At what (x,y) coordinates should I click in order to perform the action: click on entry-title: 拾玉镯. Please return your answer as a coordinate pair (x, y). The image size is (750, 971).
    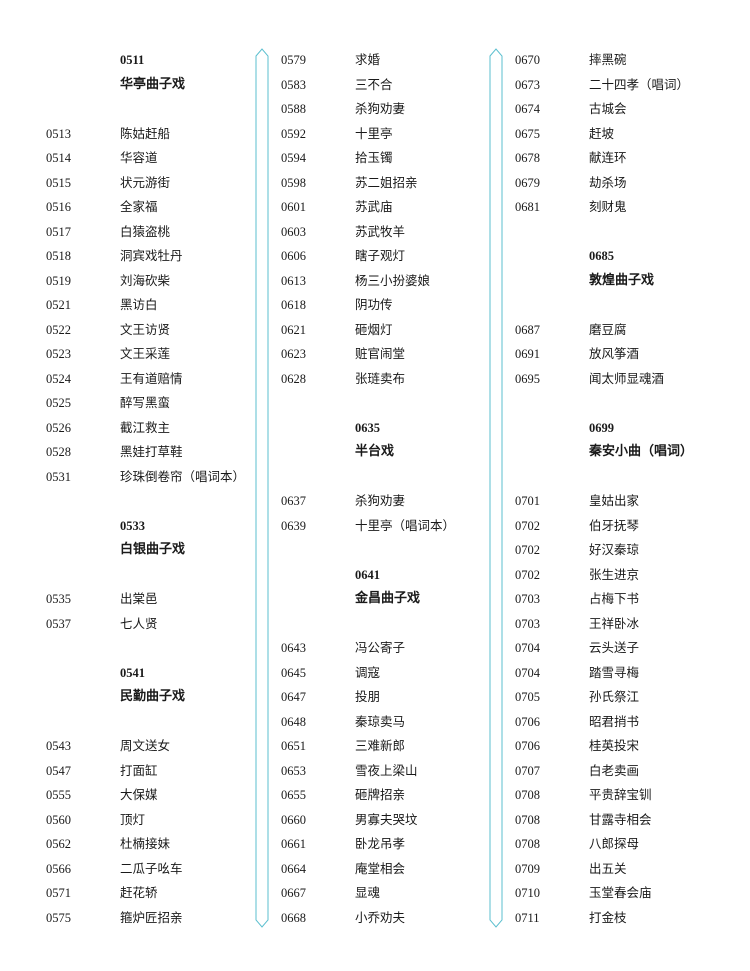
    Looking at the image, I should click on (374, 157).